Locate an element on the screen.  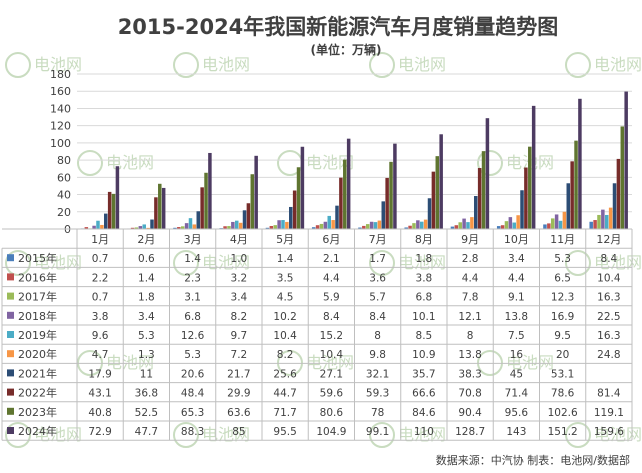
table-cell: 52.5 is located at coordinates (146, 413).